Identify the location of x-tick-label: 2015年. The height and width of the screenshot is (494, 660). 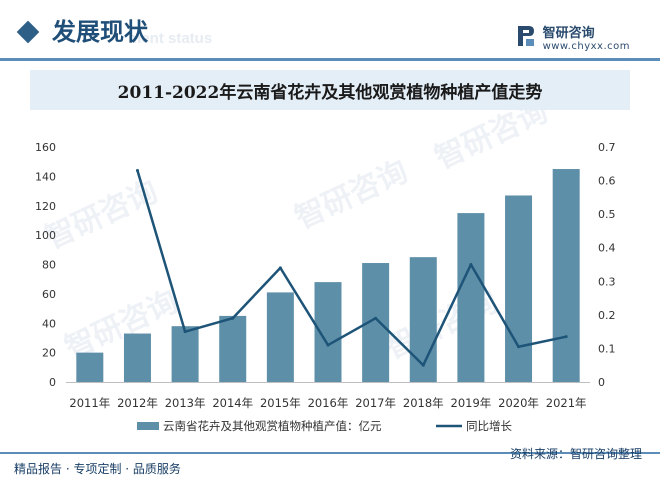
(280, 403).